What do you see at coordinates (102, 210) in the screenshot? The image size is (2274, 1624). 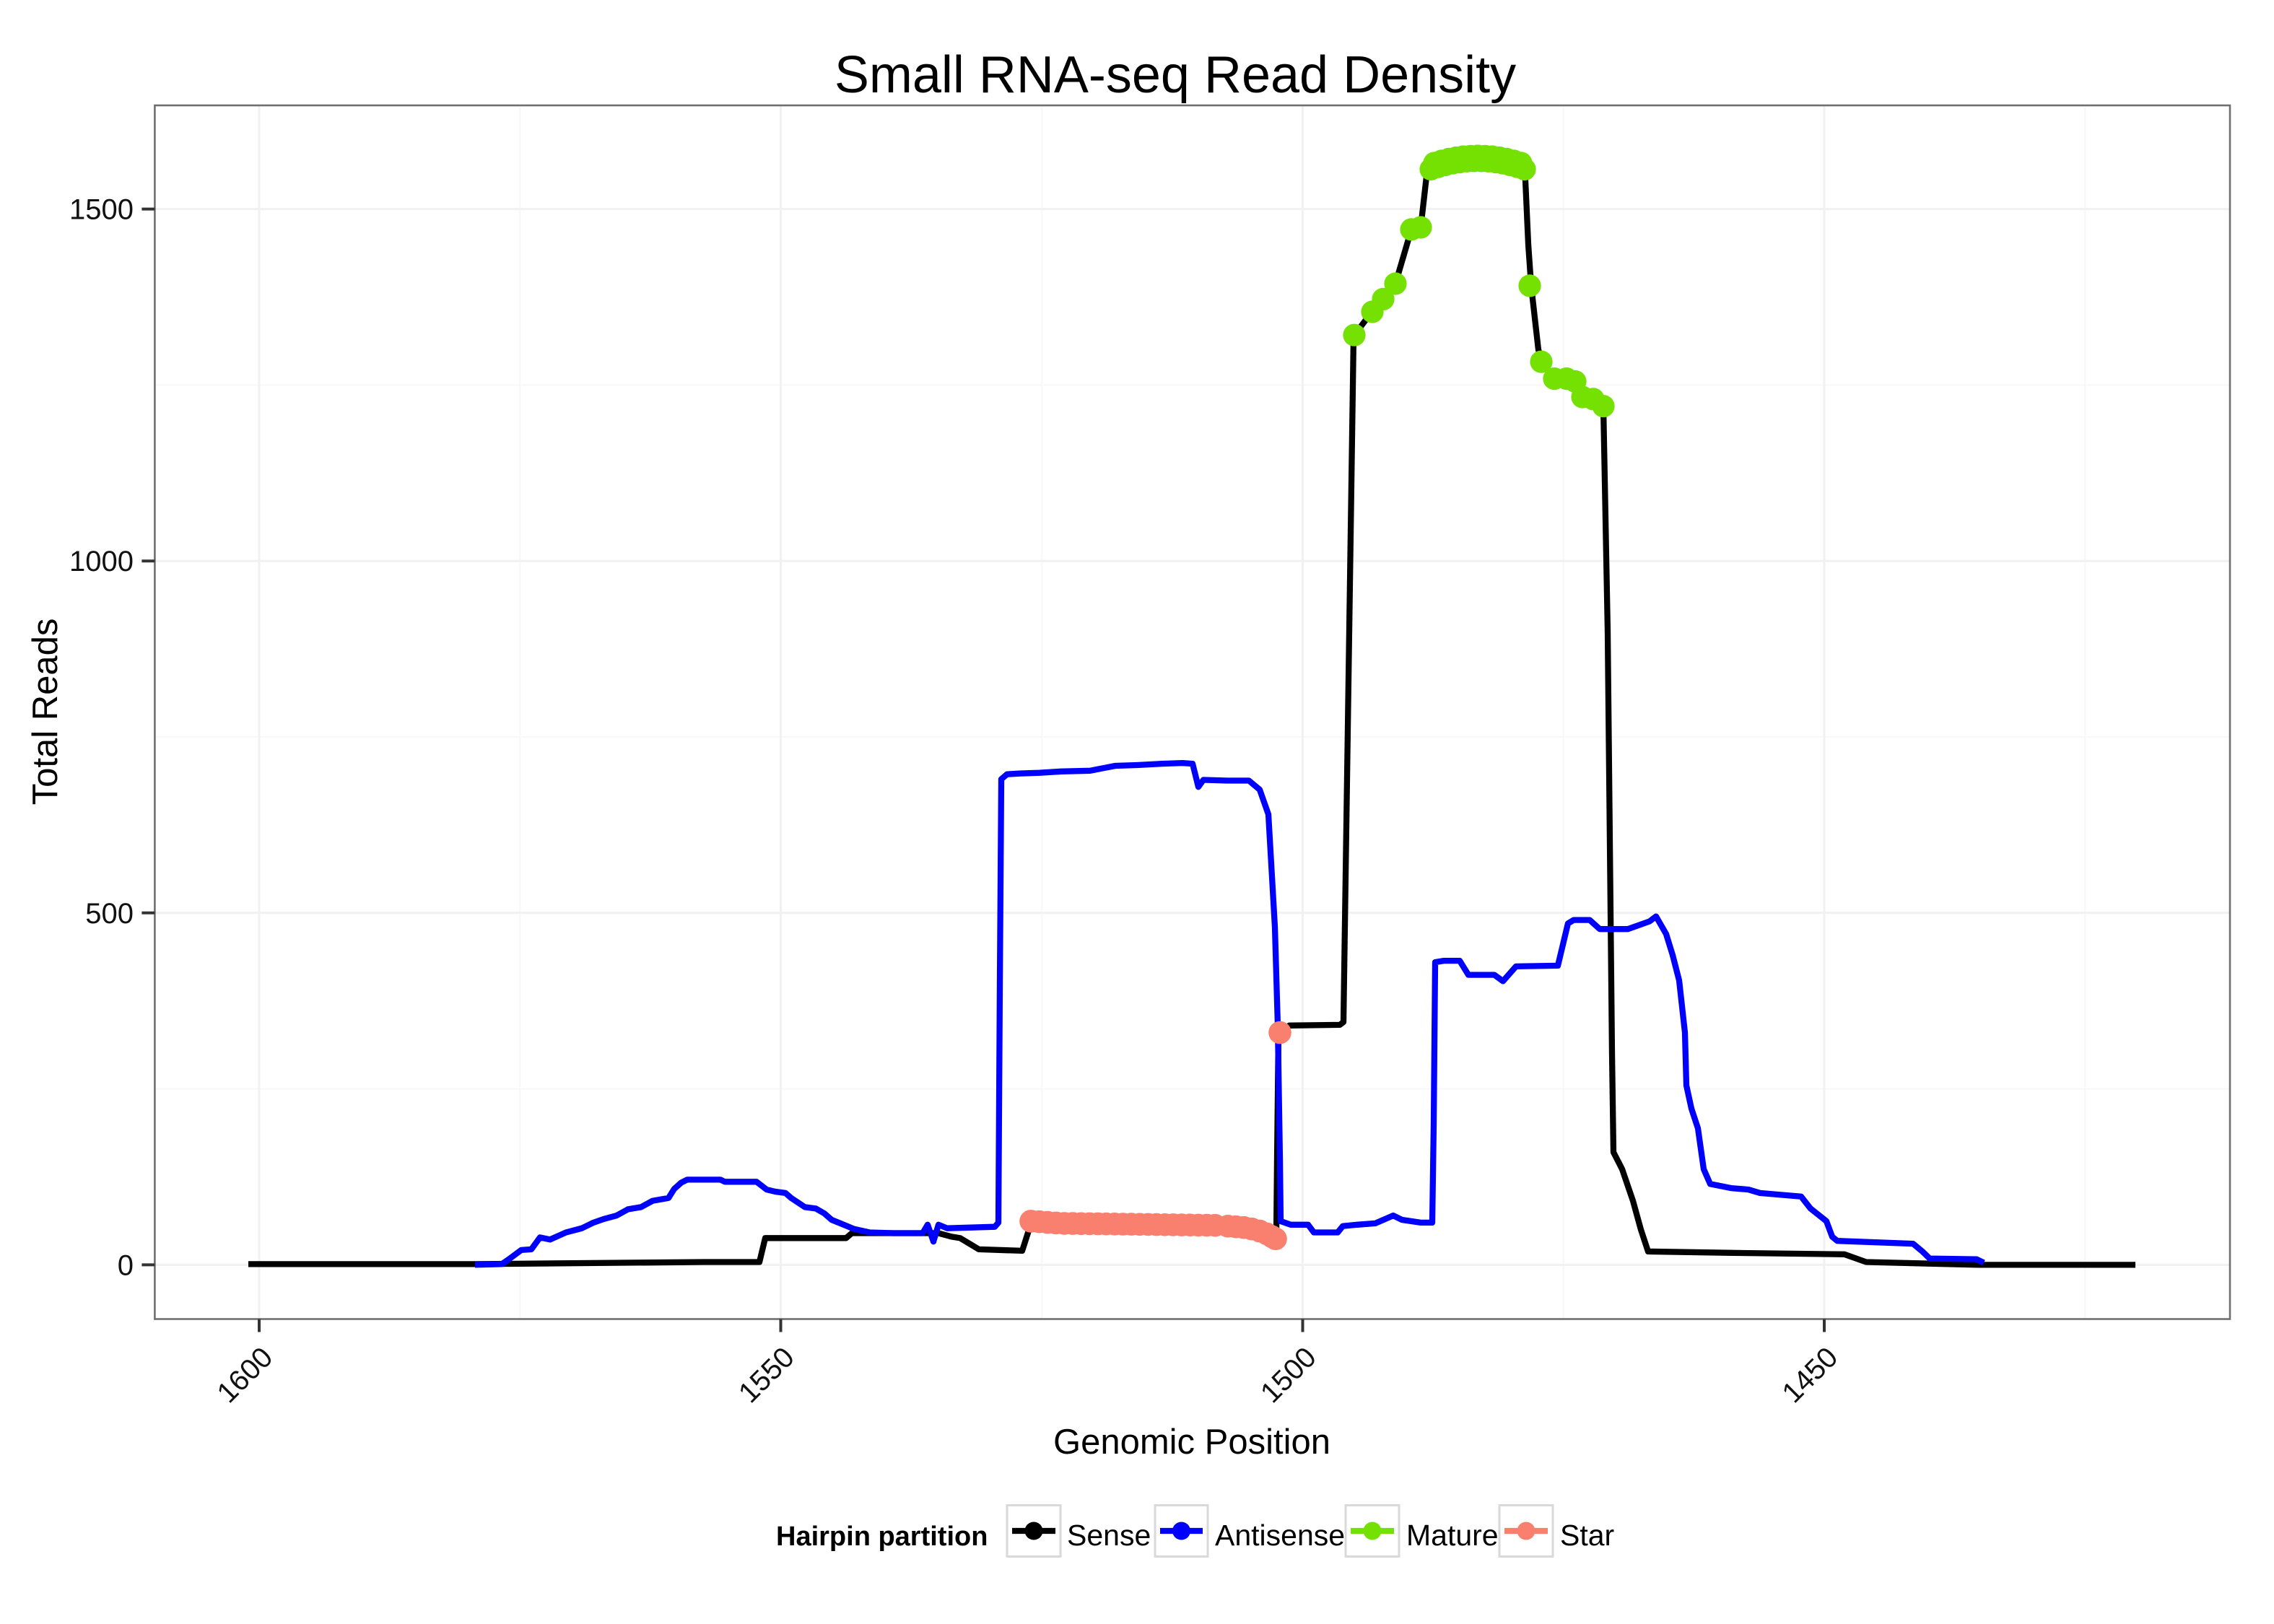 I see `svg-text: 1500` at bounding box center [102, 210].